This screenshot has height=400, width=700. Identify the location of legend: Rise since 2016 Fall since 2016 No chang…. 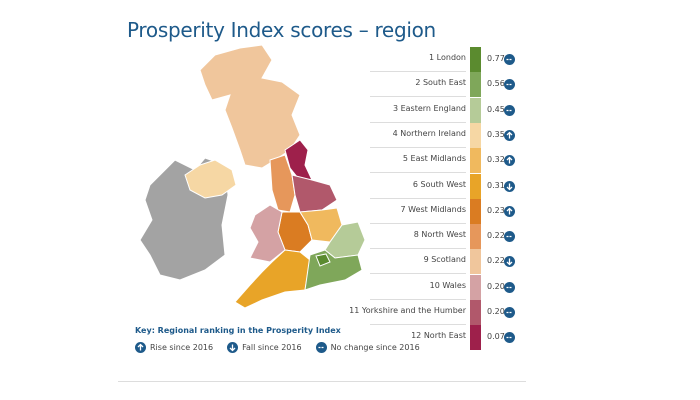
(277, 347).